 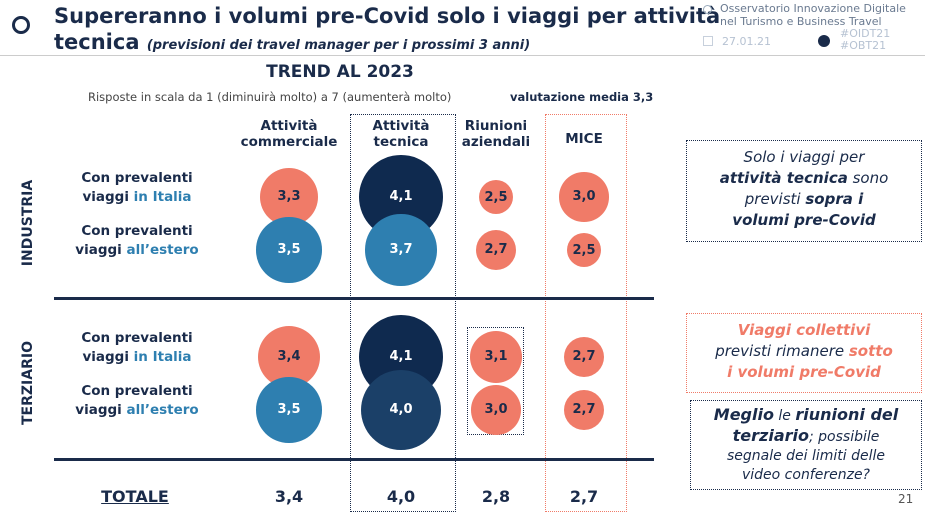 What do you see at coordinates (28, 223) in the screenshot?
I see `group-industria: INDUSTRIA` at bounding box center [28, 223].